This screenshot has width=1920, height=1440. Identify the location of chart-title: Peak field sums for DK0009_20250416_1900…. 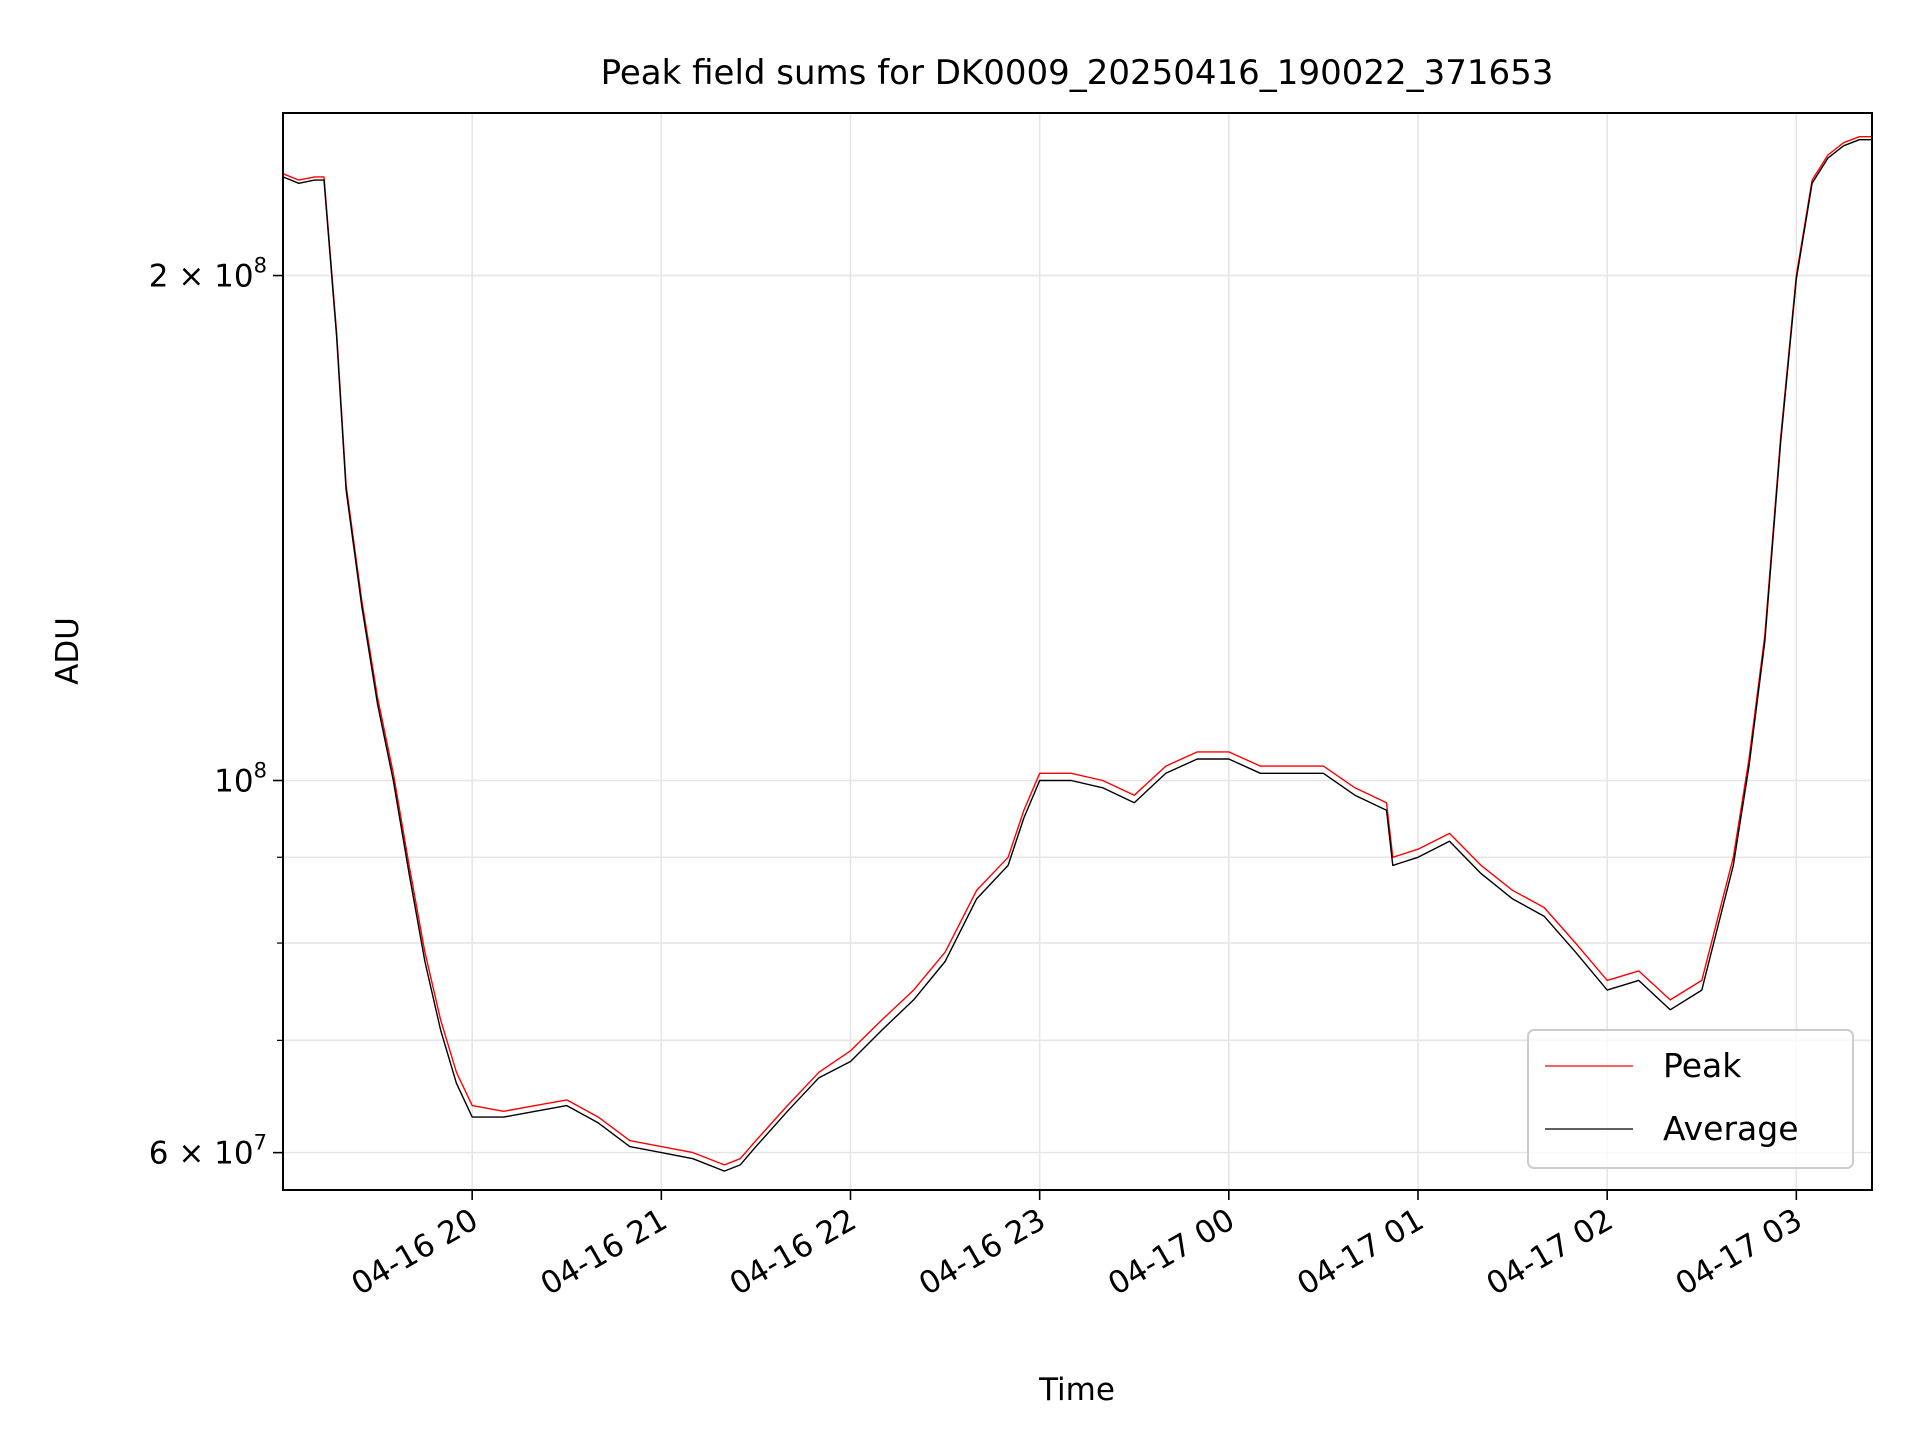
(1077, 73).